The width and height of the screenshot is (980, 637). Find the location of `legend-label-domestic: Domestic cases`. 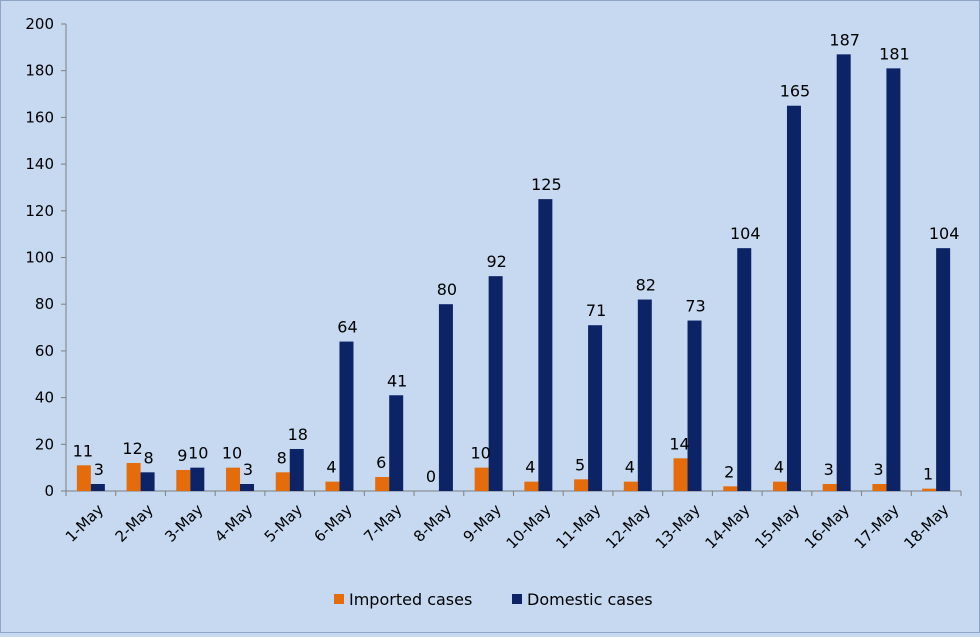

legend-label-domestic: Domestic cases is located at coordinates (590, 599).